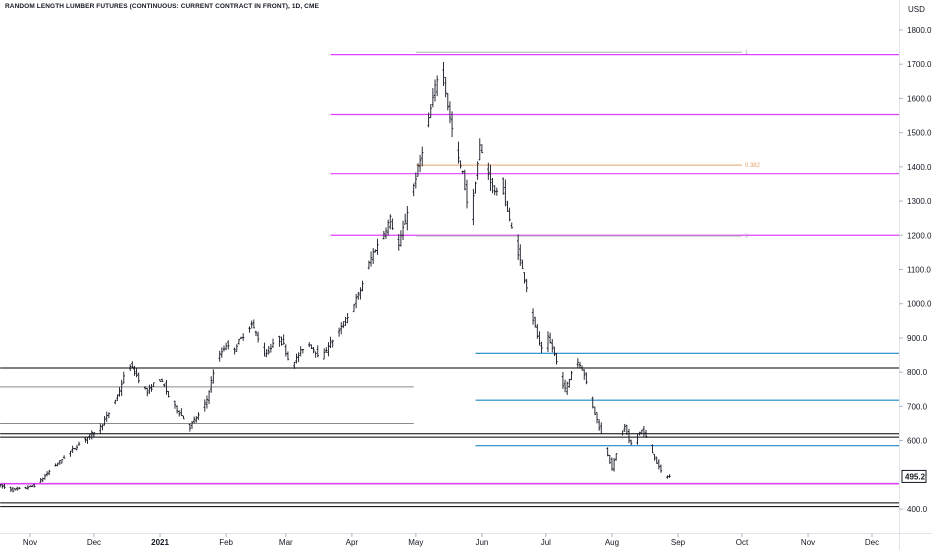 Image resolution: width=932 pixels, height=550 pixels. Describe the element at coordinates (917, 509) in the screenshot. I see `price-tick-label: 400.0` at that location.